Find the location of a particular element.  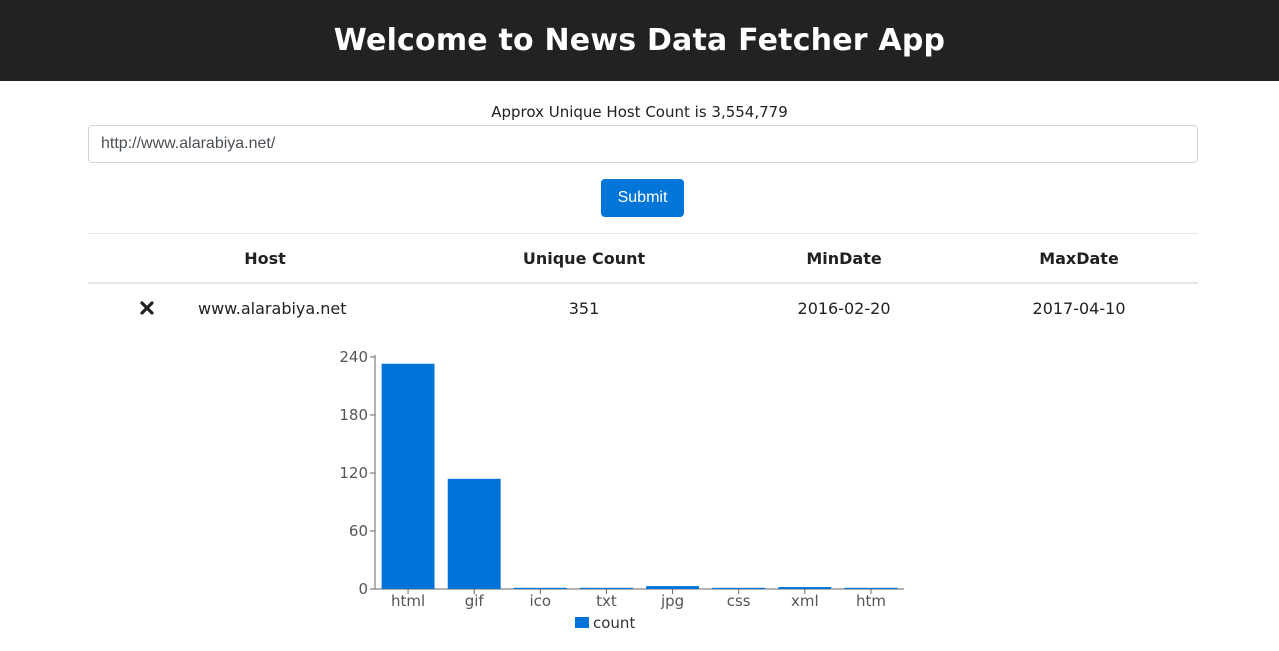

x-tick-label: ico is located at coordinates (541, 601).